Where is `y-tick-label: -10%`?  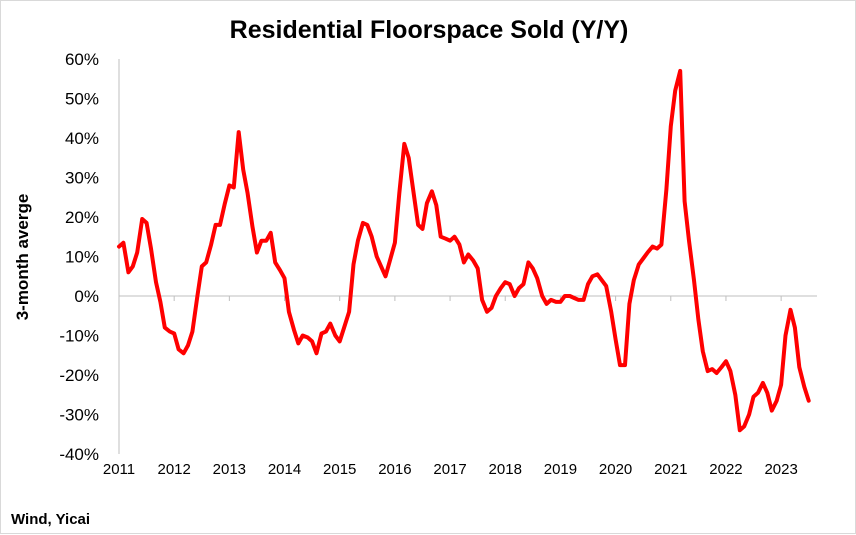 y-tick-label: -10% is located at coordinates (79, 336).